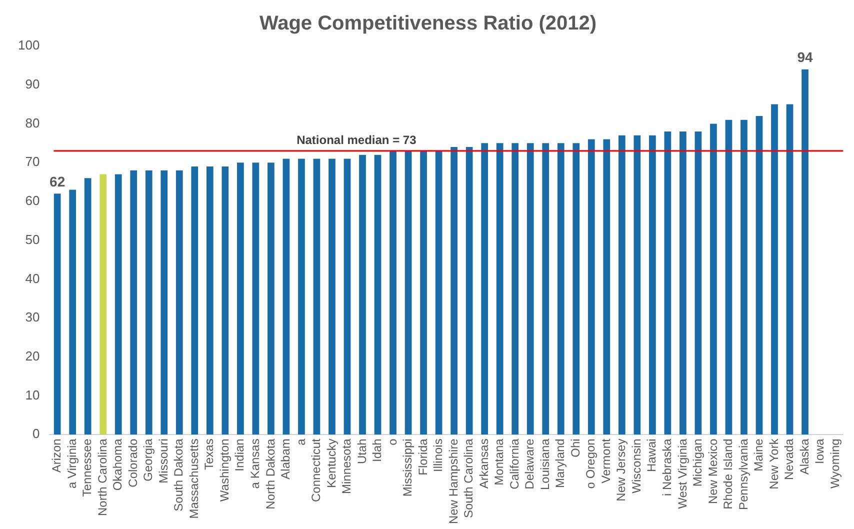 The height and width of the screenshot is (529, 854). Describe the element at coordinates (713, 471) in the screenshot. I see `x-tick-label: New Mexico` at that location.